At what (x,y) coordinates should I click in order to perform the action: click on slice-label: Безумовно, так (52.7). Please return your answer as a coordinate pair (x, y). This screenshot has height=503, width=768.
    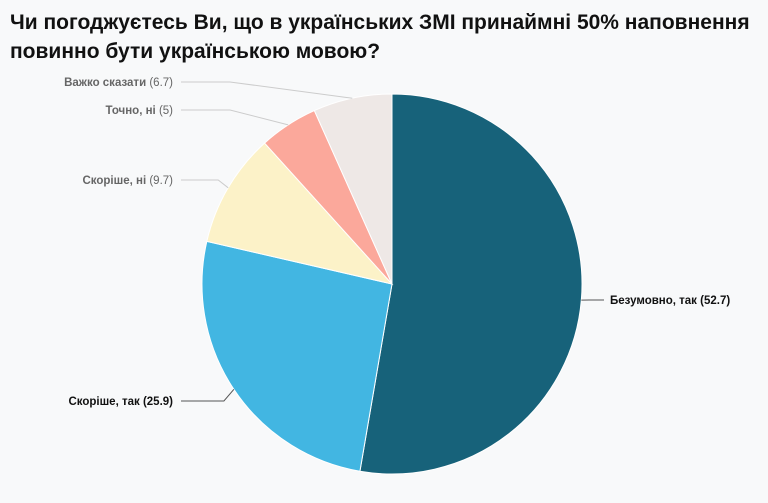
    Looking at the image, I should click on (670, 301).